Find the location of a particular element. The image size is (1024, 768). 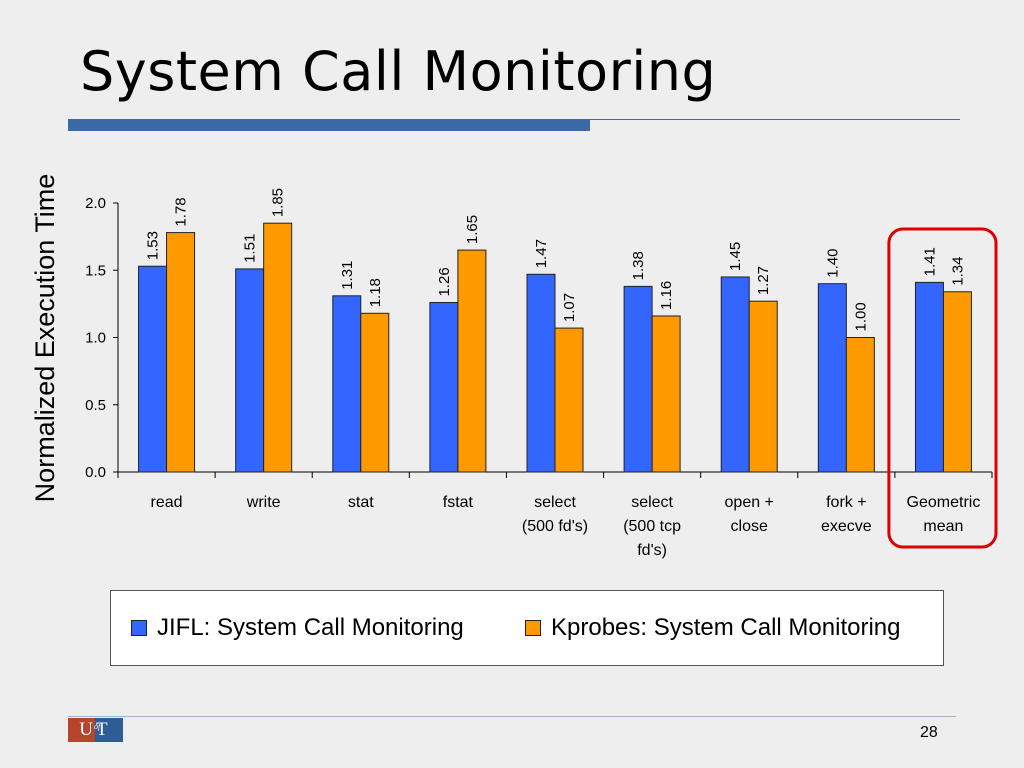

x-tick-label: execve is located at coordinates (846, 526).